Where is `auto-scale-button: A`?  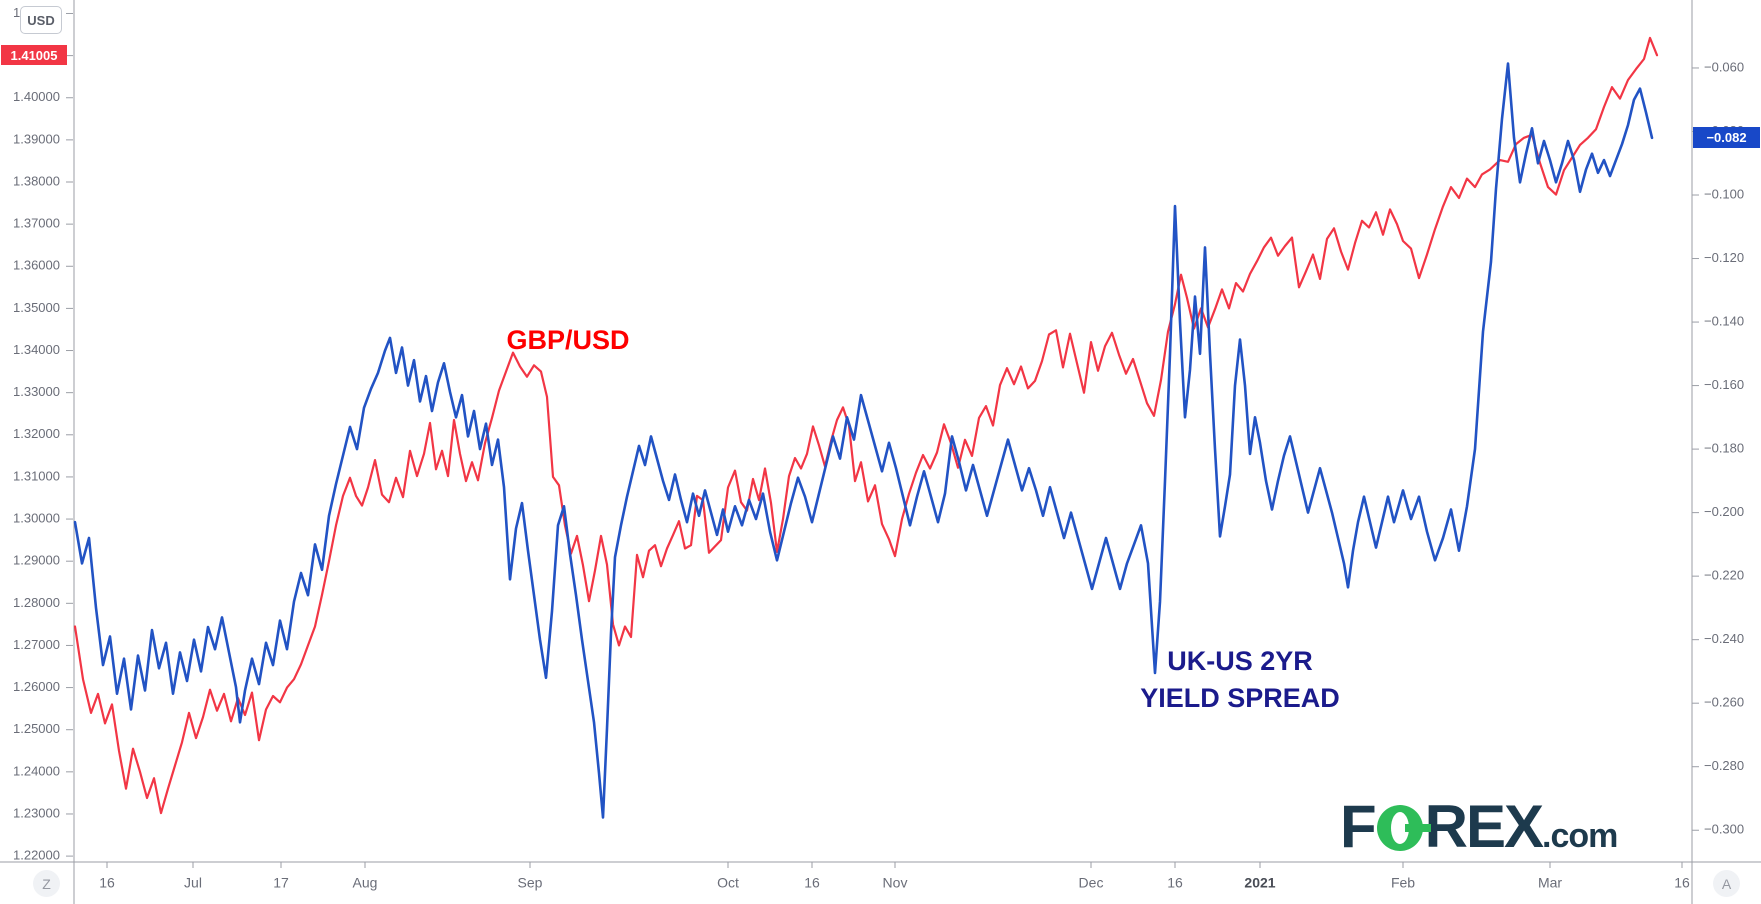 auto-scale-button: A is located at coordinates (1726, 883).